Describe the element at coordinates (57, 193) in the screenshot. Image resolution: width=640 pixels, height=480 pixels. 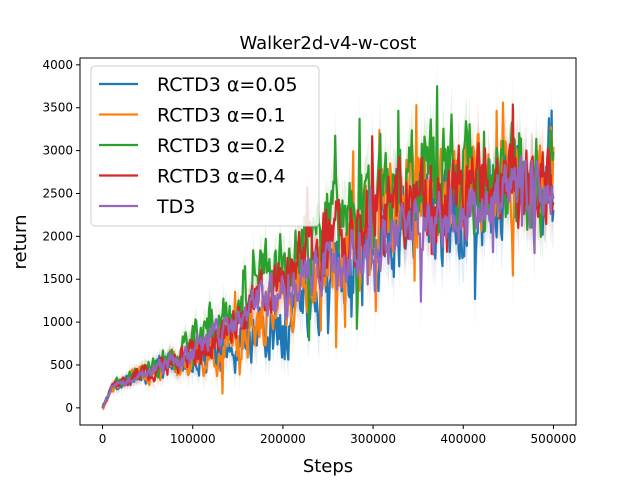
I see `y-tick-label: 2500` at that location.